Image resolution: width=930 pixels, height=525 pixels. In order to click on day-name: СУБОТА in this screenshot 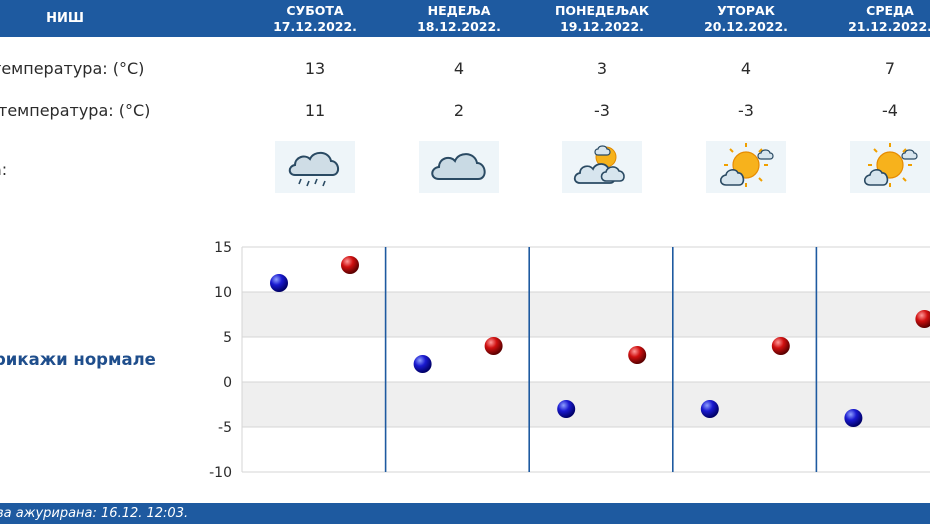, I will do `click(315, 10)`.